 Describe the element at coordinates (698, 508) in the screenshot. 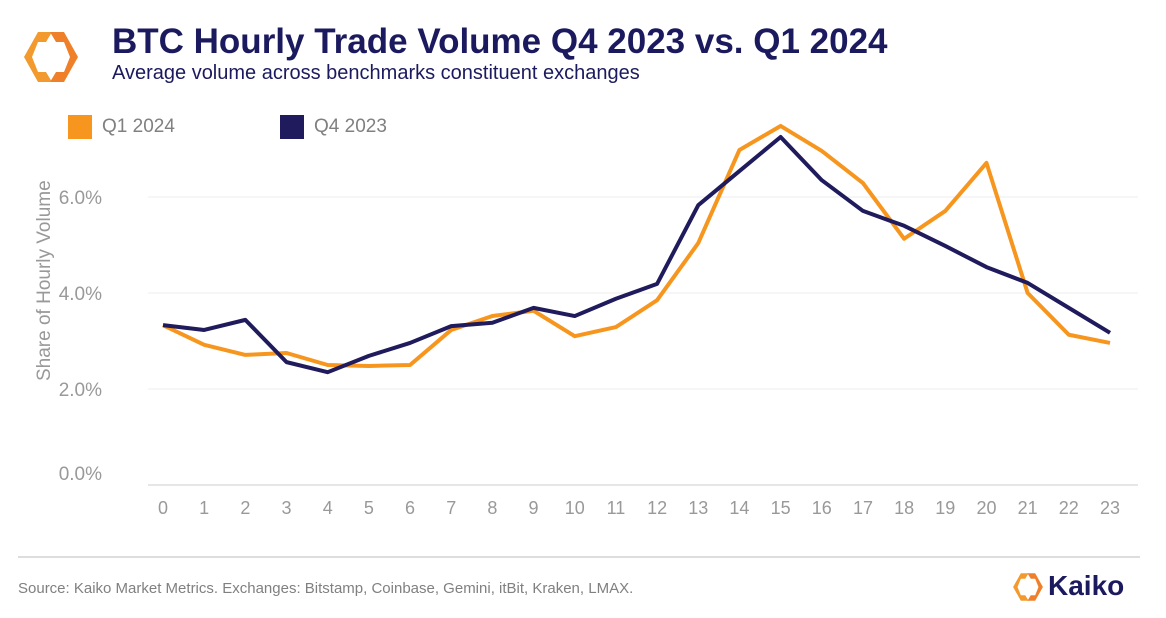

I see `x-tick-label: 13` at that location.